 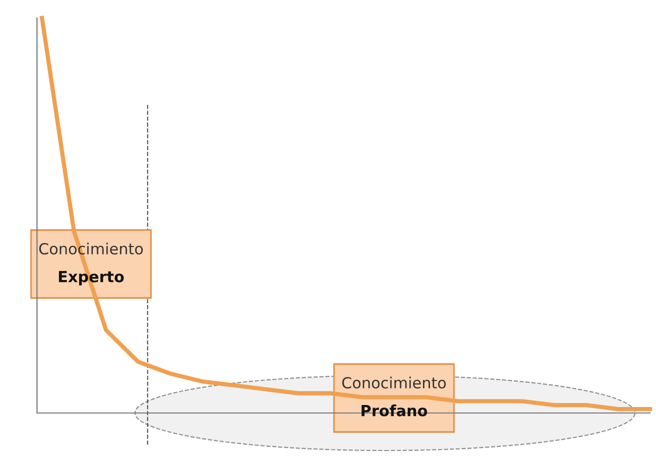 I want to click on text: Conocimiento Experto, so click(x=91, y=264).